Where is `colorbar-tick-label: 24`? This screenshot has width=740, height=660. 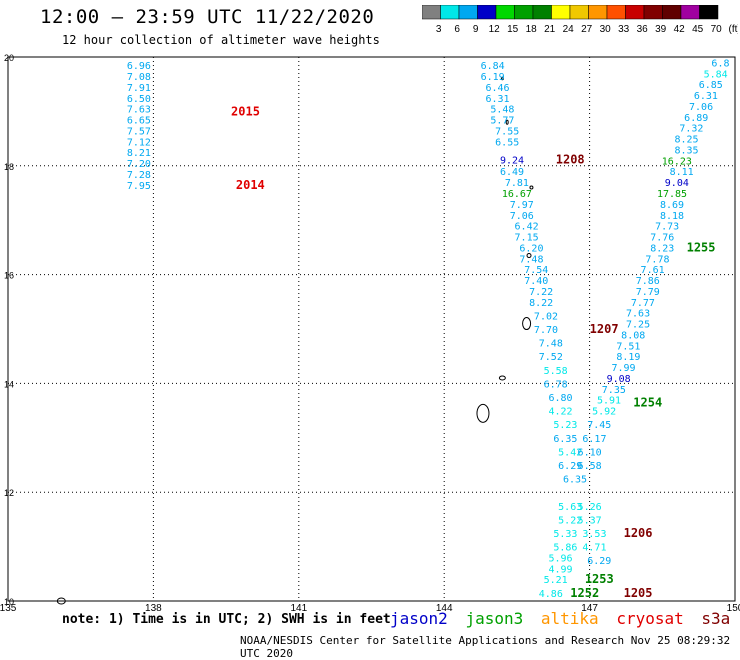
colorbar-tick-label: 24 is located at coordinates (569, 29).